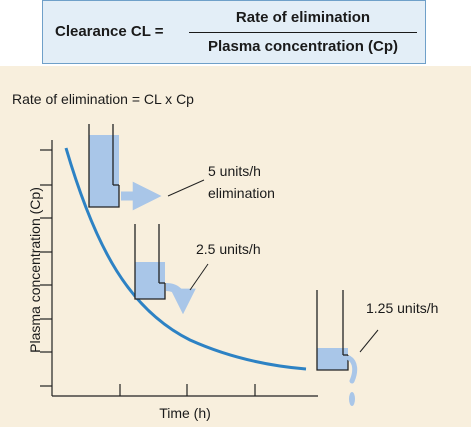 This screenshot has width=471, height=427. What do you see at coordinates (109, 31) in the screenshot?
I see `formula-lhs: Clearance CL =` at bounding box center [109, 31].